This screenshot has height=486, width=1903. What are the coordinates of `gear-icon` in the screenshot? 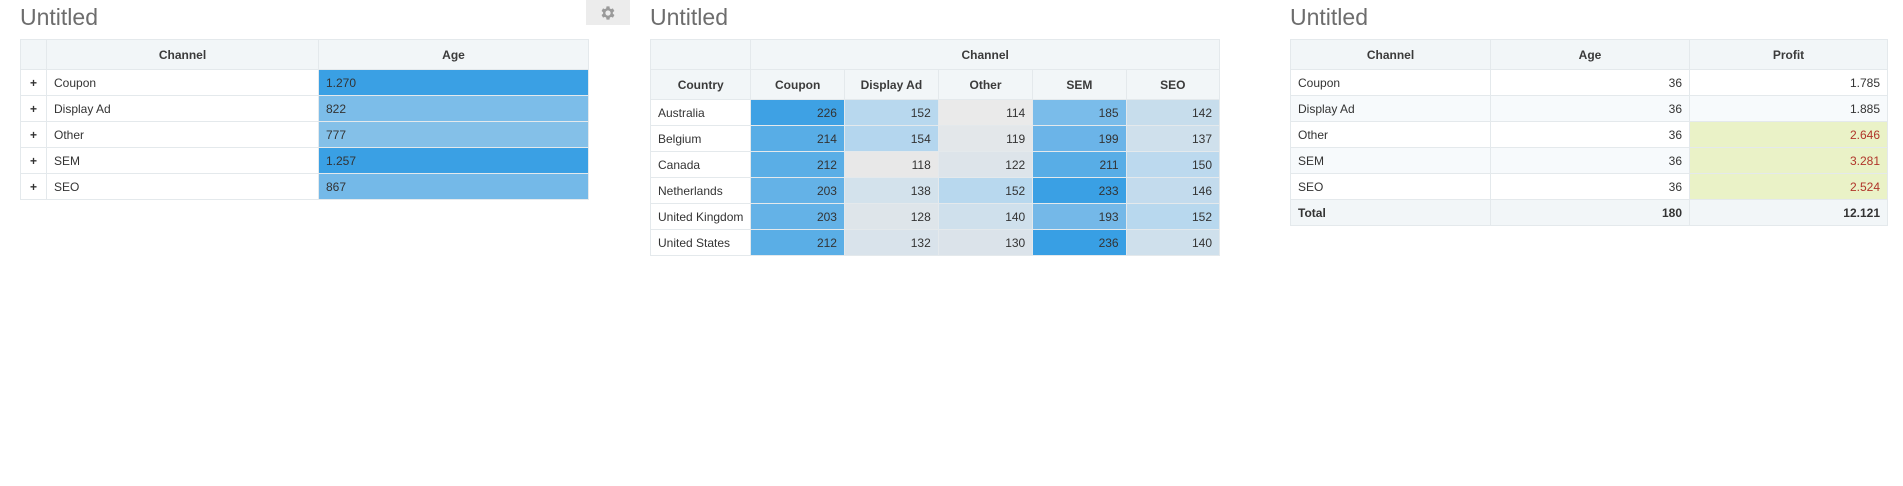 It's located at (608, 12).